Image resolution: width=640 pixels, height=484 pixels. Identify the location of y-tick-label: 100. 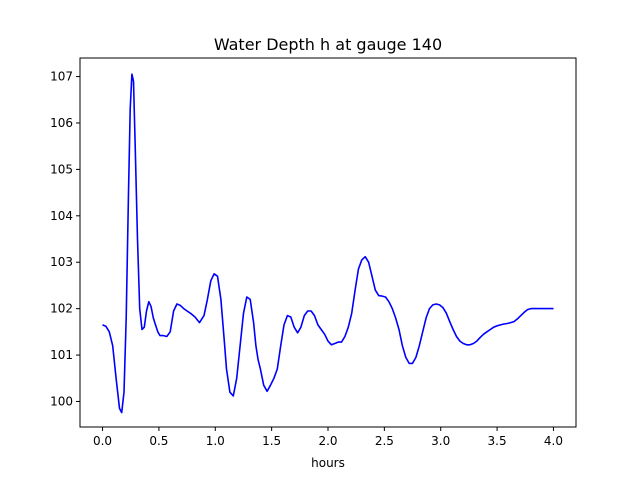
(61, 401).